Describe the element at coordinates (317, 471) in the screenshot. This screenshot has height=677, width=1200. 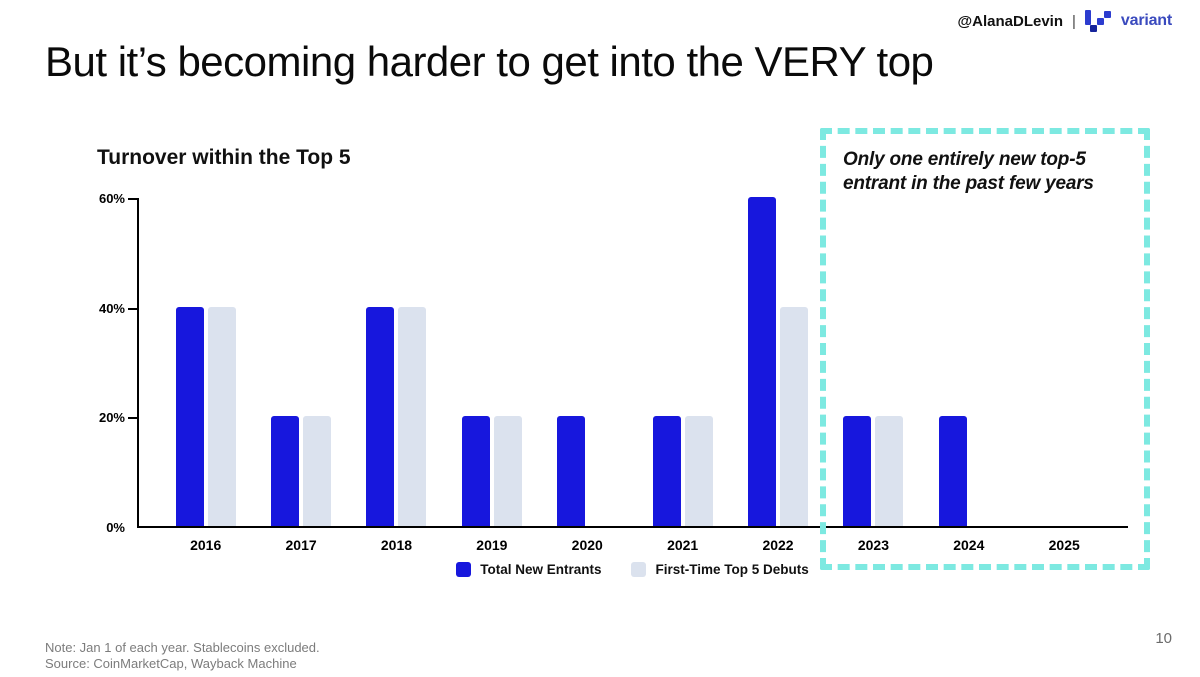
I see `bar-first-time-top-5-debuts-2017` at that location.